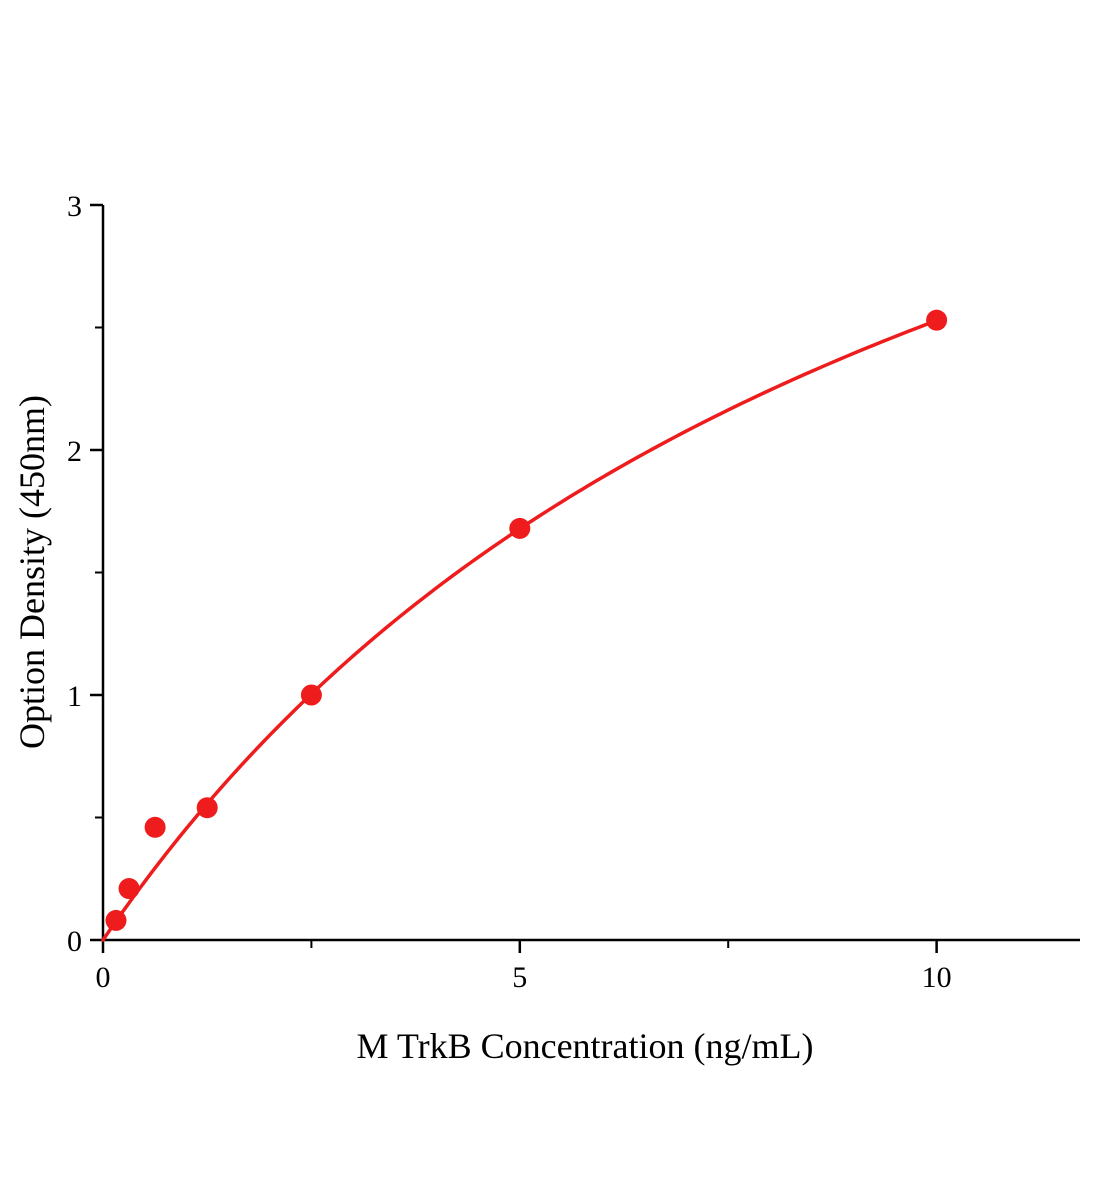  Describe the element at coordinates (32, 572) in the screenshot. I see `y-axis-title: Option Density (450nm)` at that location.